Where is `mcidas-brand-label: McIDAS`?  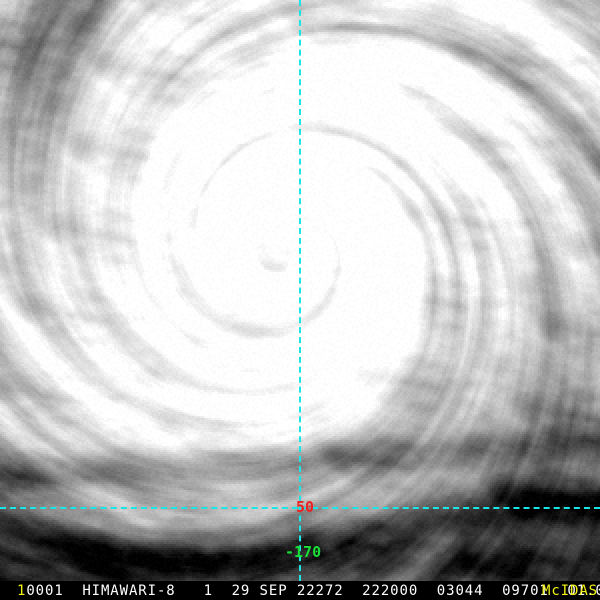 mcidas-brand-label: McIDAS is located at coordinates (570, 591).